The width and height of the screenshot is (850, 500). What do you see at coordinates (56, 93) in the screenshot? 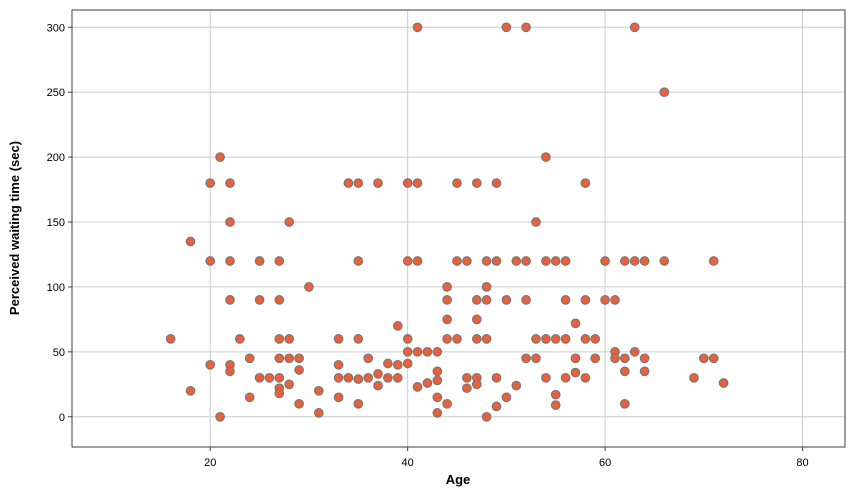
I see `y-tick-label: 250` at bounding box center [56, 93].